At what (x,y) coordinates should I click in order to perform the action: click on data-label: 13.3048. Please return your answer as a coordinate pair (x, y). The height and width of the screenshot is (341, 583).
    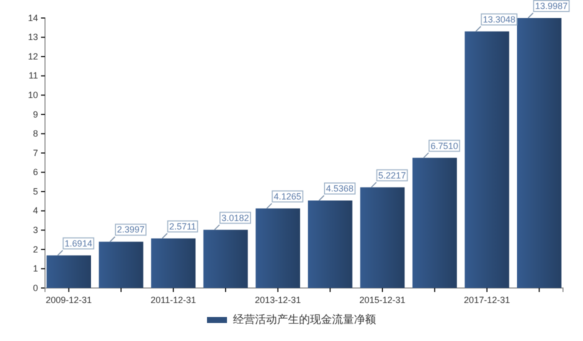
    Looking at the image, I should click on (499, 19).